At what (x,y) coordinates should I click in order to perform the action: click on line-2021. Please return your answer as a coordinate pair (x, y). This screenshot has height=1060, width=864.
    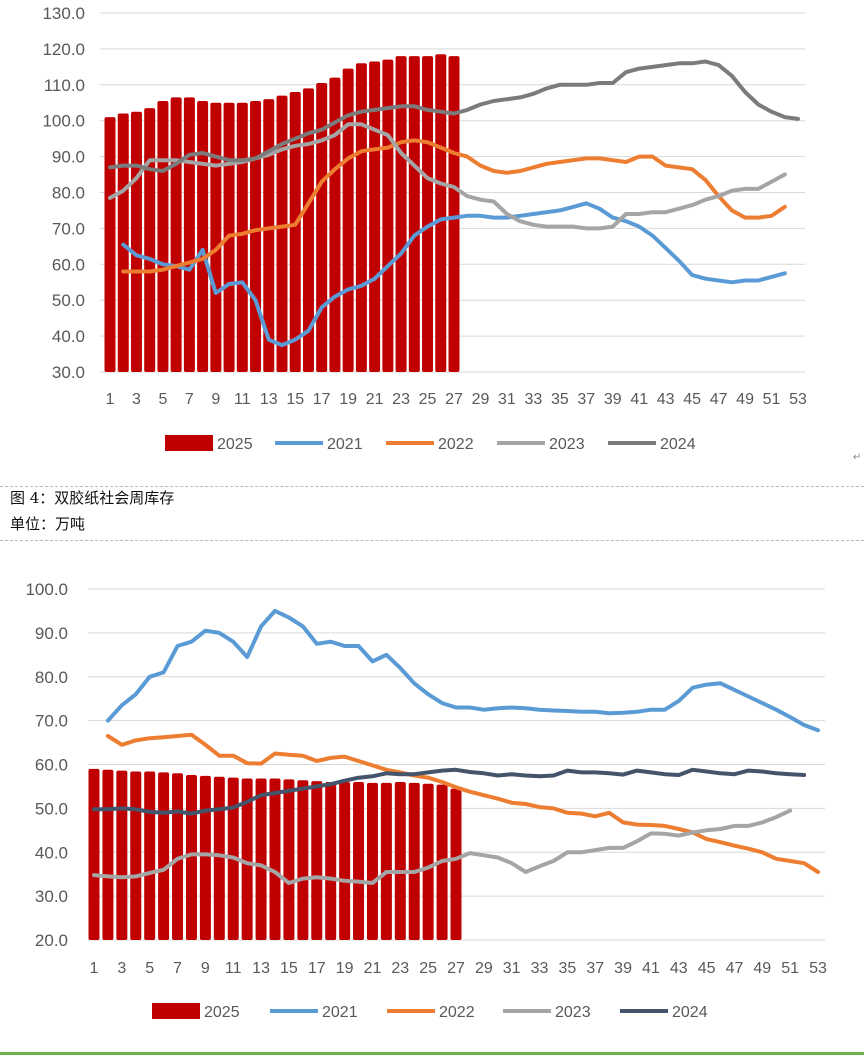
    Looking at the image, I should click on (454, 274).